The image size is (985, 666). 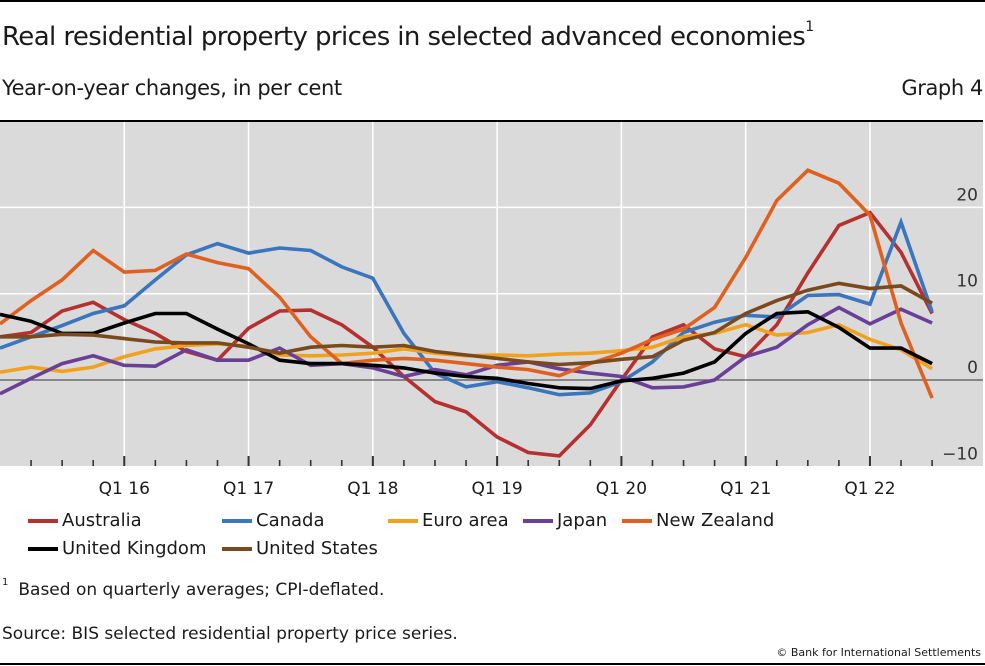 What do you see at coordinates (134, 548) in the screenshot?
I see `legend-label: United Kingdom` at bounding box center [134, 548].